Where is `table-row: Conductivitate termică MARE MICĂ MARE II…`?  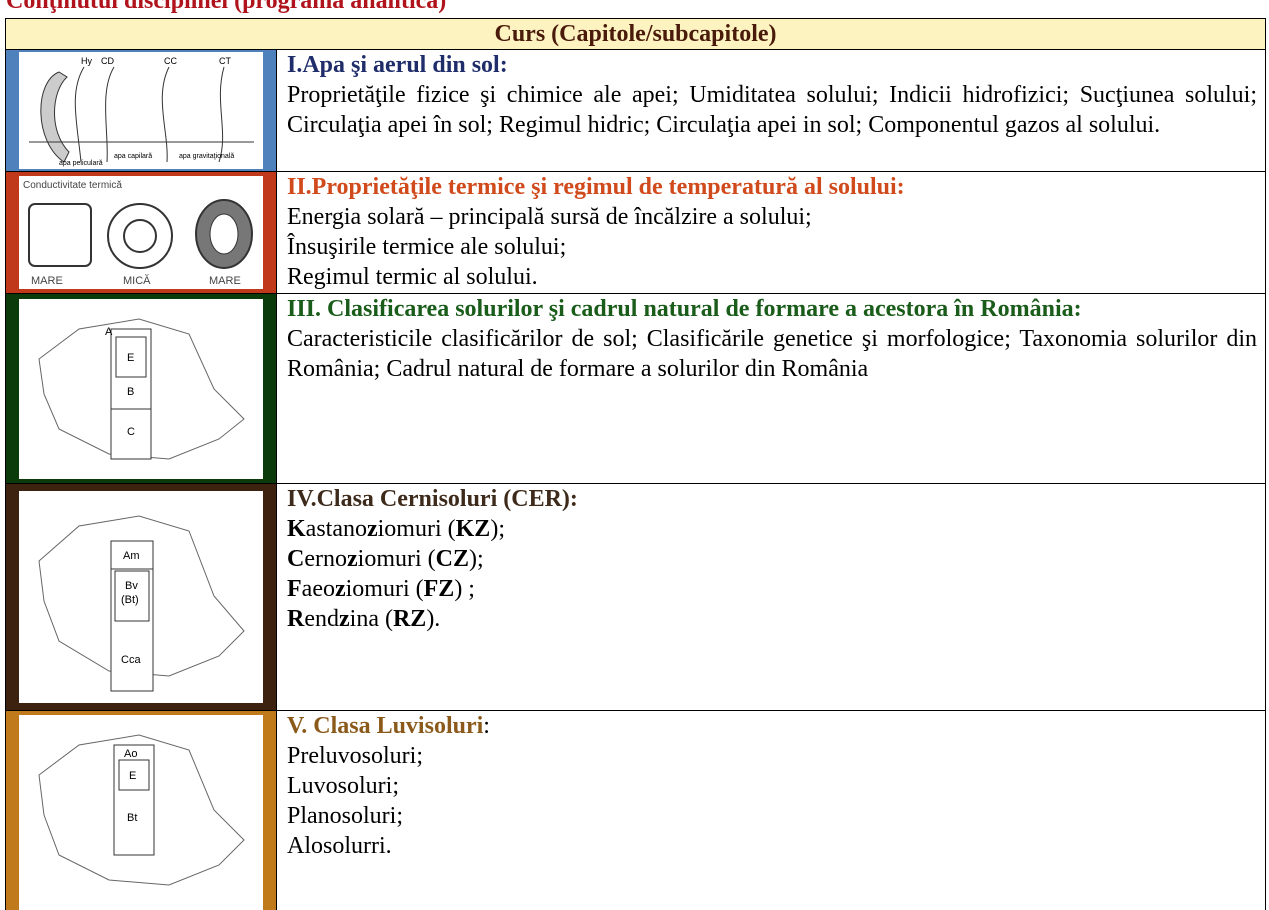 table-row: Conductivitate termică MARE MICĂ MARE II… is located at coordinates (635, 233).